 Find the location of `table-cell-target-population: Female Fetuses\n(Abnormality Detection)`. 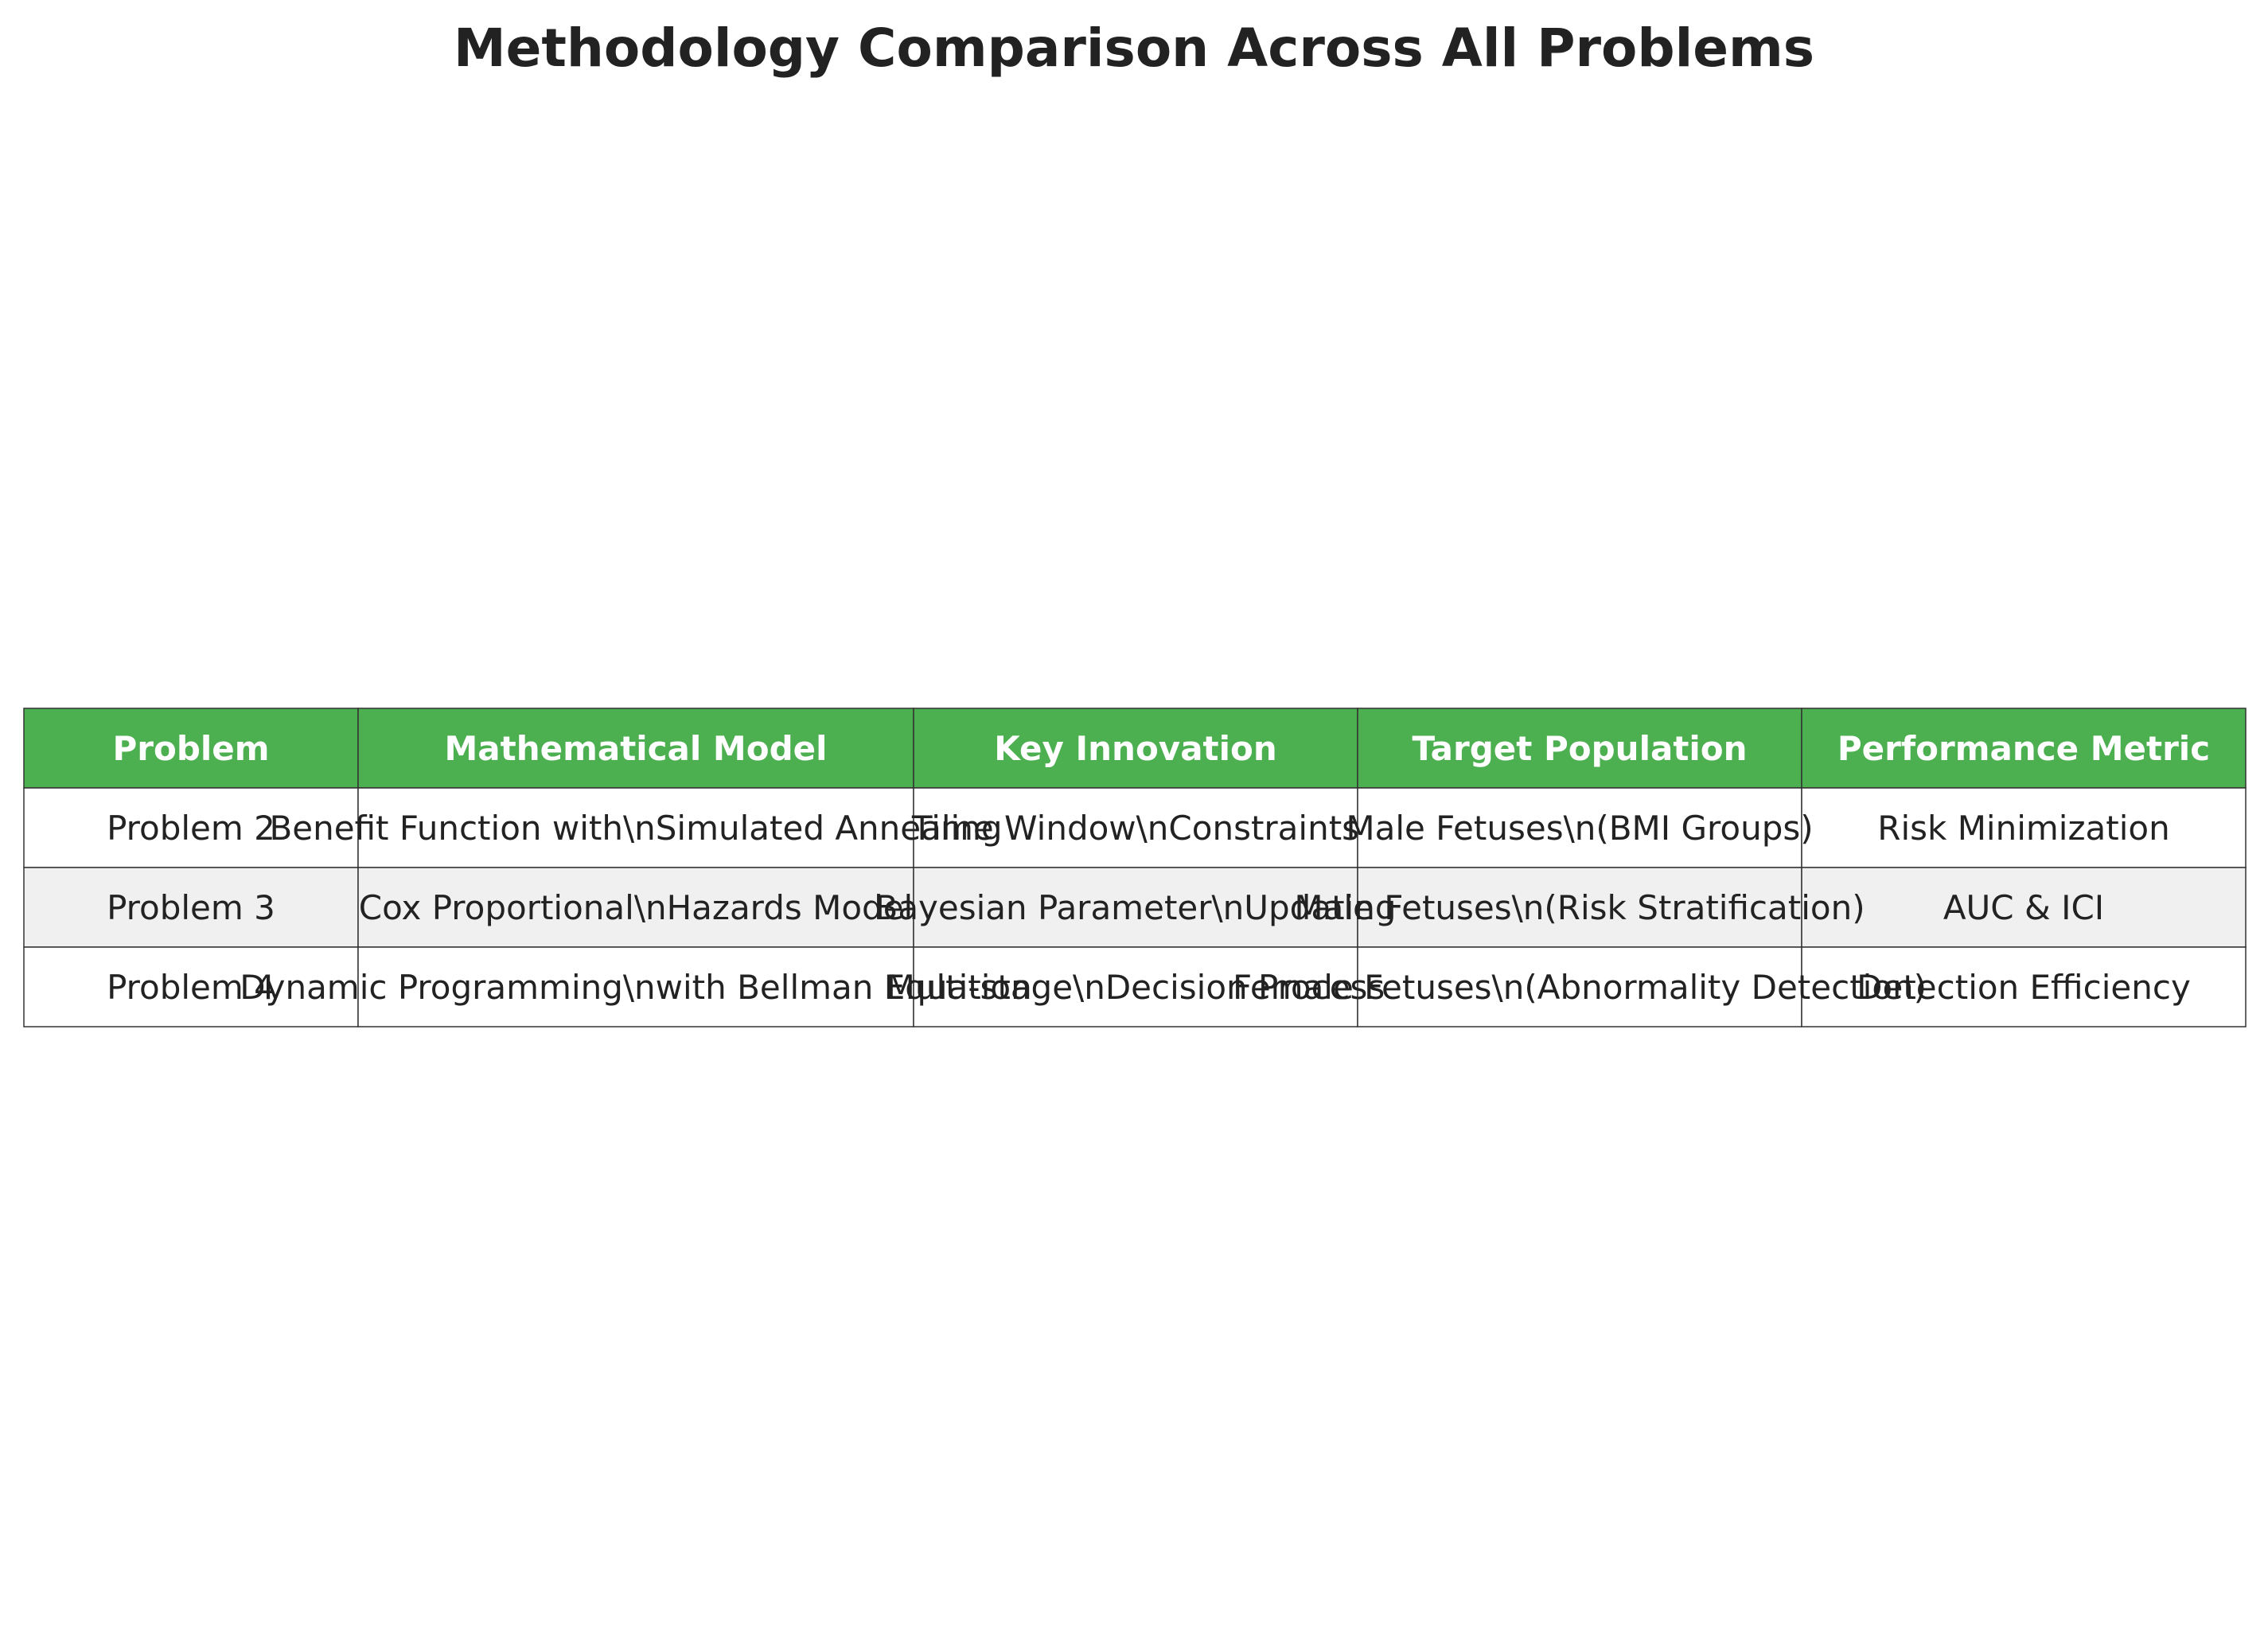

table-cell-target-population: Female Fetuses\n(Abnormality Detection) is located at coordinates (1580, 987).